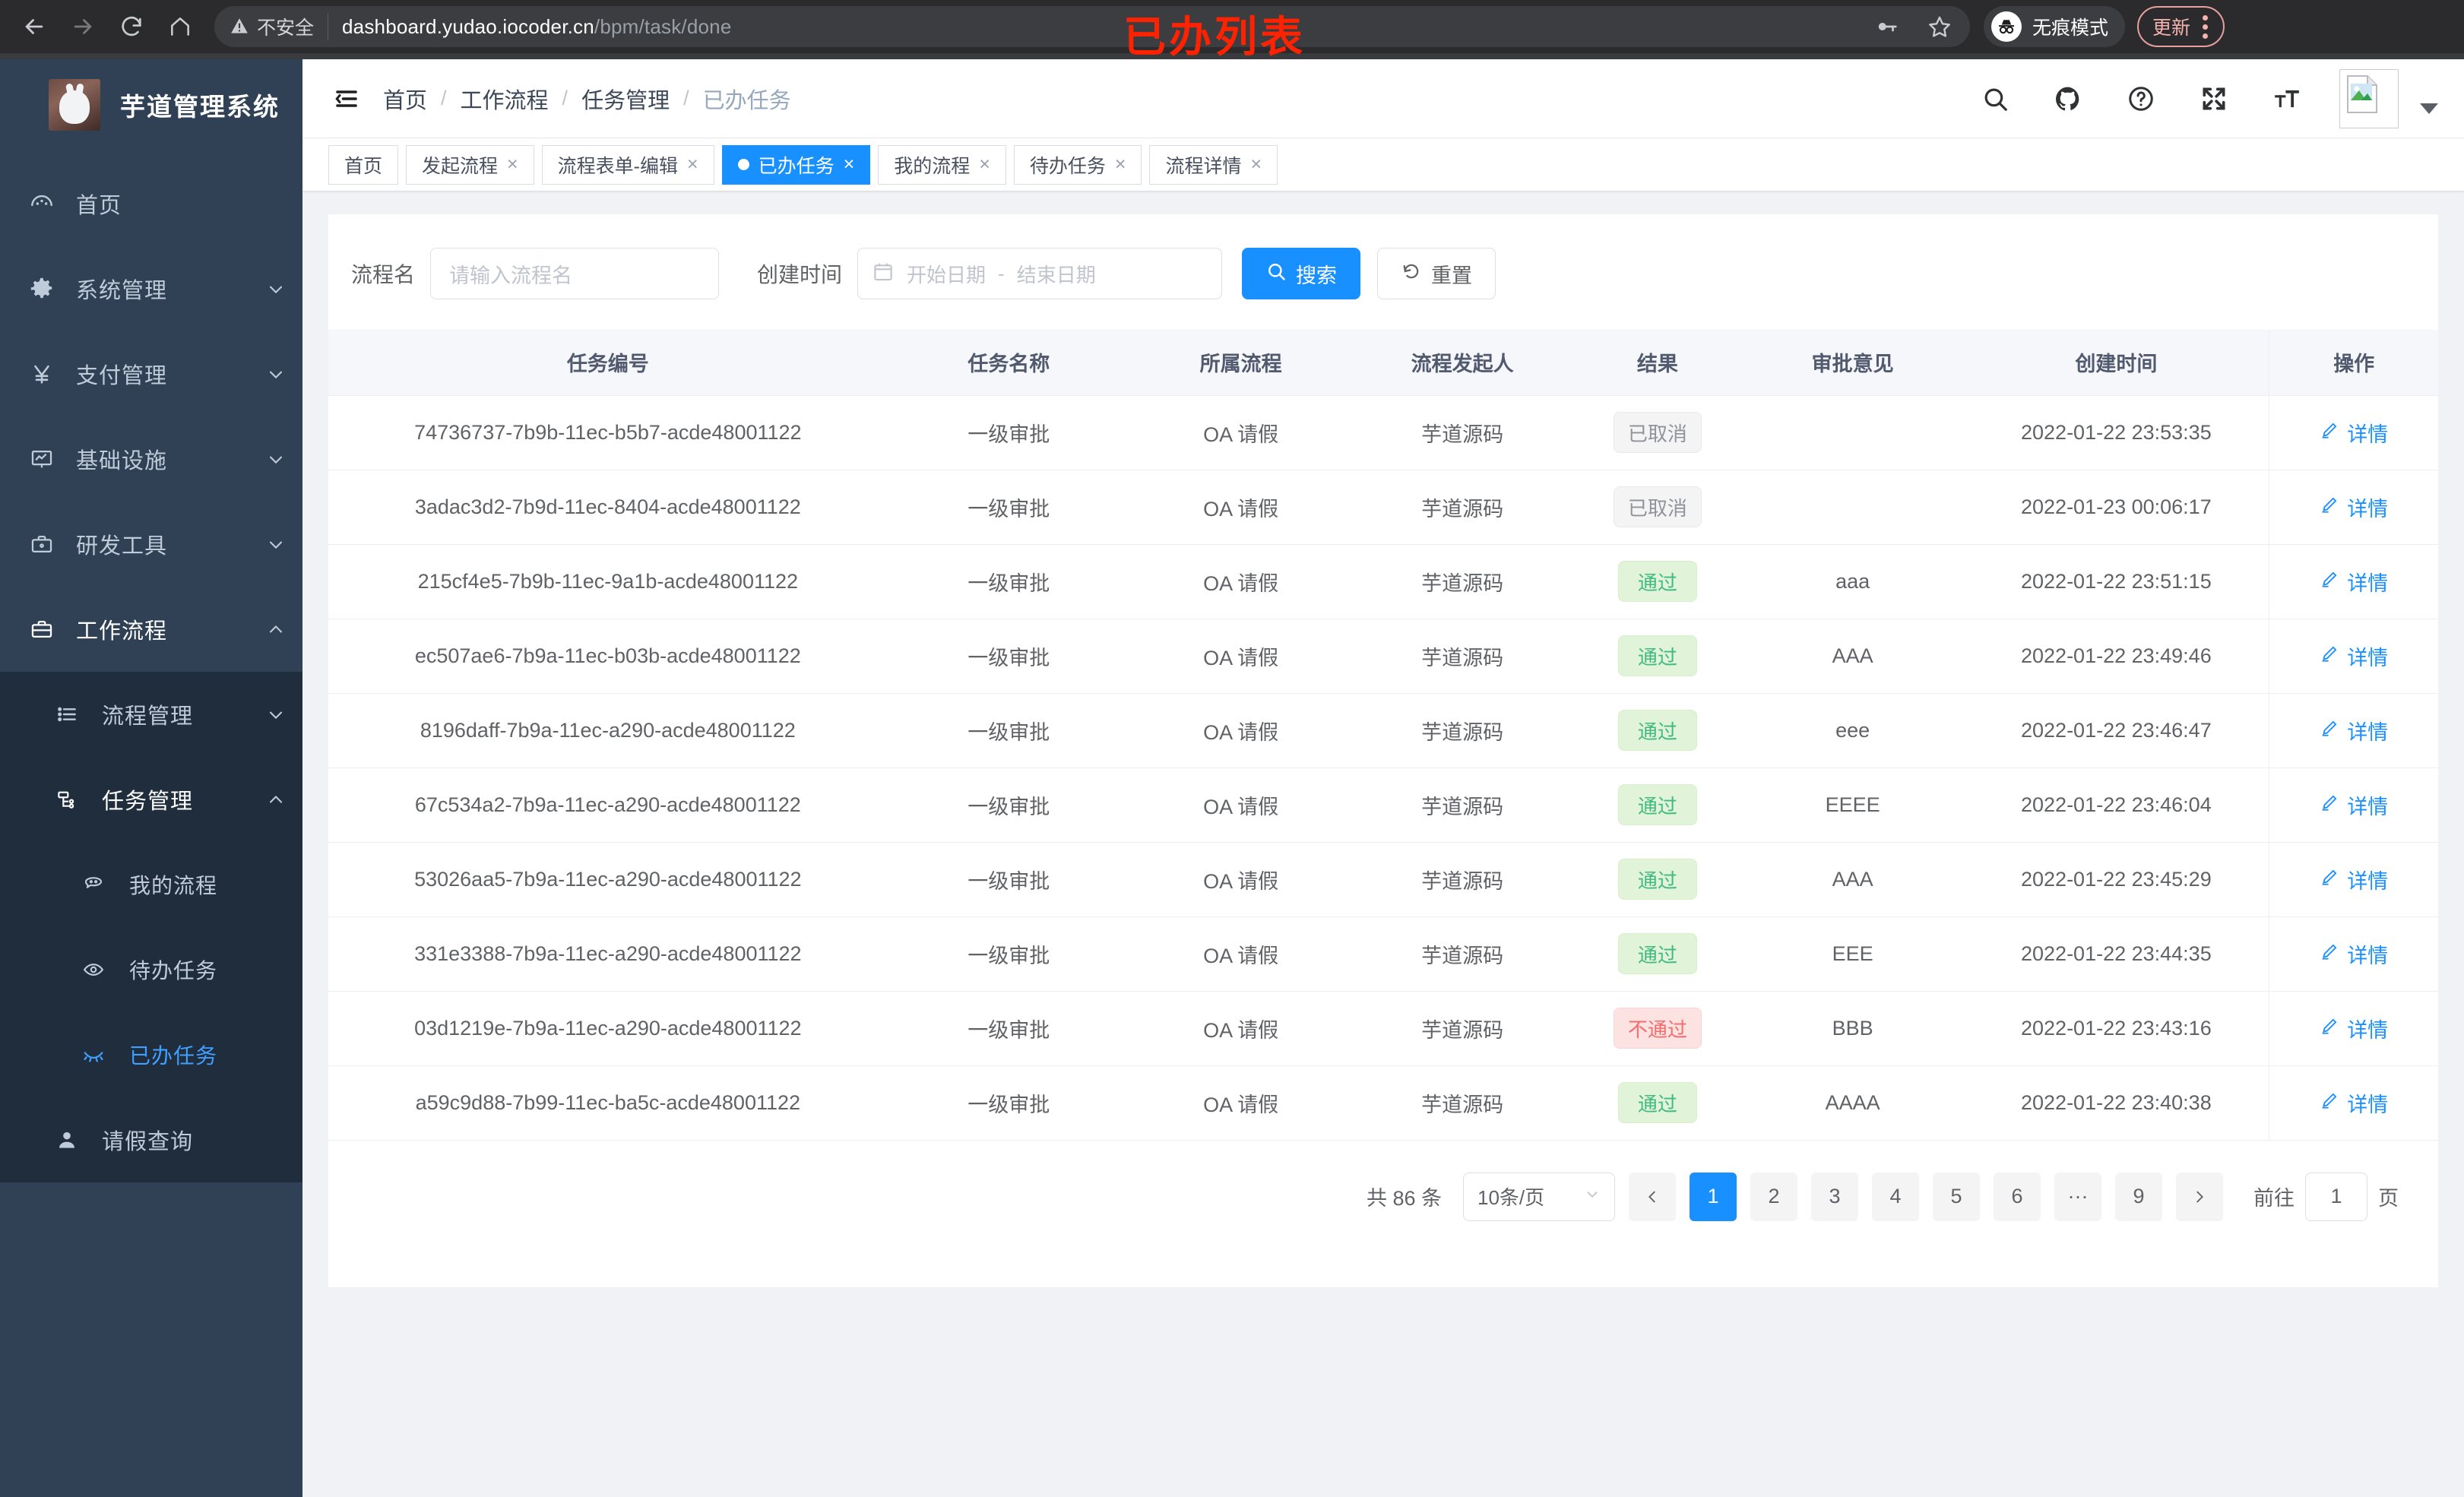  I want to click on list-icon, so click(78, 714).